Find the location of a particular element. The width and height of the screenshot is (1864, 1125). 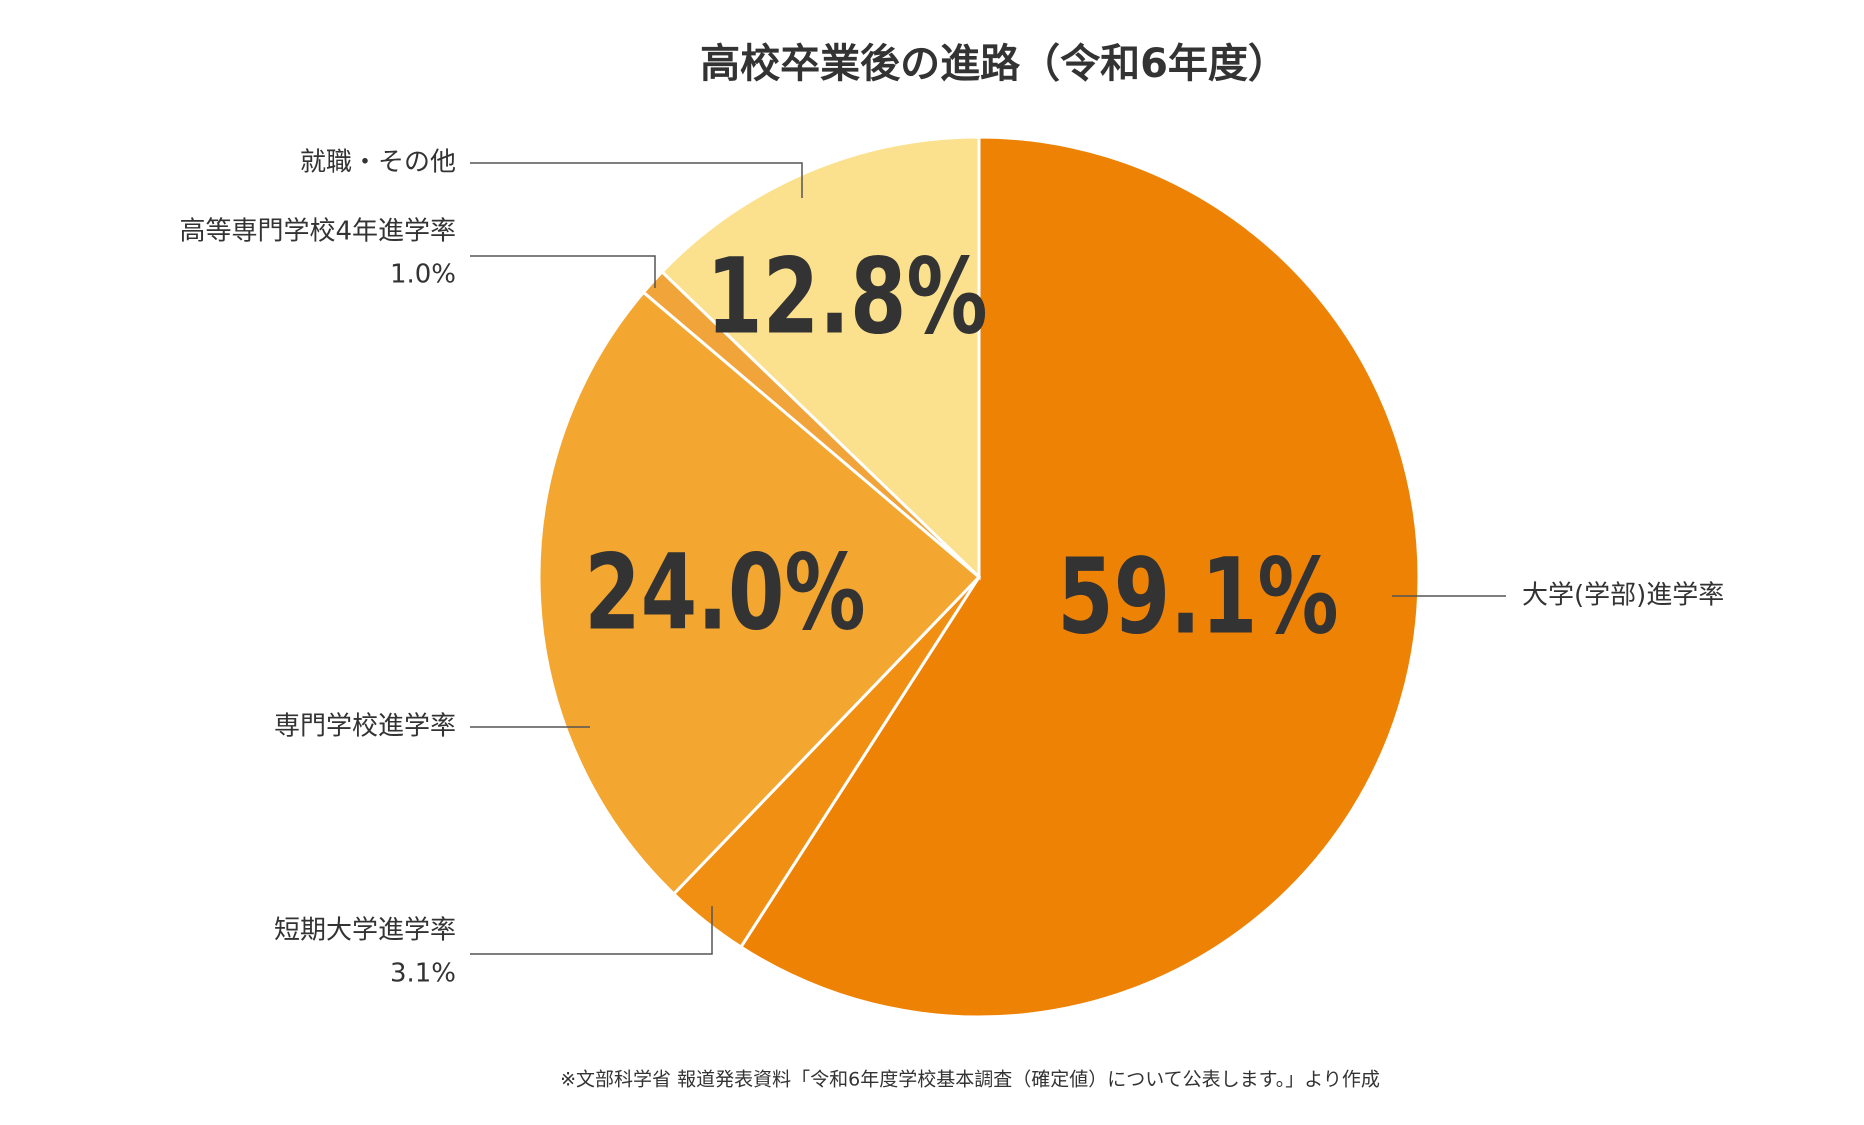

chart-title: 高校卒業後の進路（令和6年度） is located at coordinates (994, 64).